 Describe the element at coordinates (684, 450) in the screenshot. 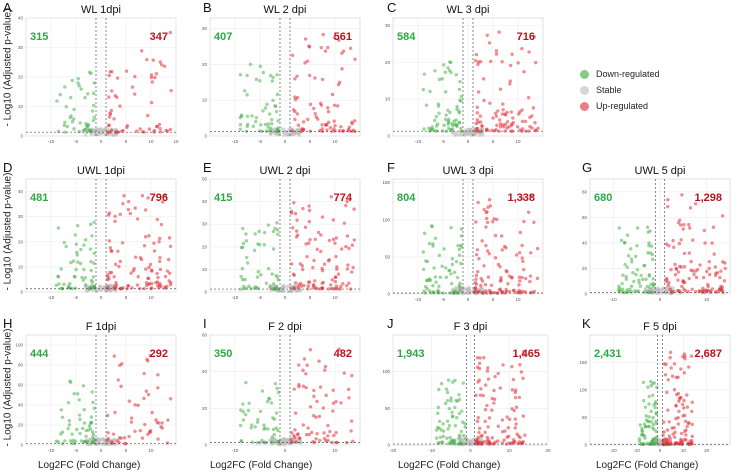

I see `x-tick-label-k: 10` at that location.